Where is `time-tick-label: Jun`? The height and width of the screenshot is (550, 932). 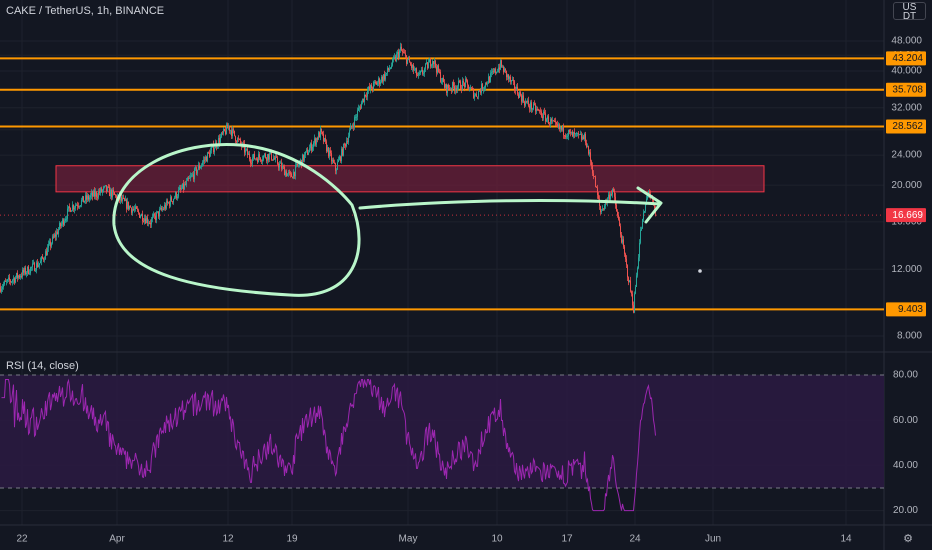 time-tick-label: Jun is located at coordinates (713, 539).